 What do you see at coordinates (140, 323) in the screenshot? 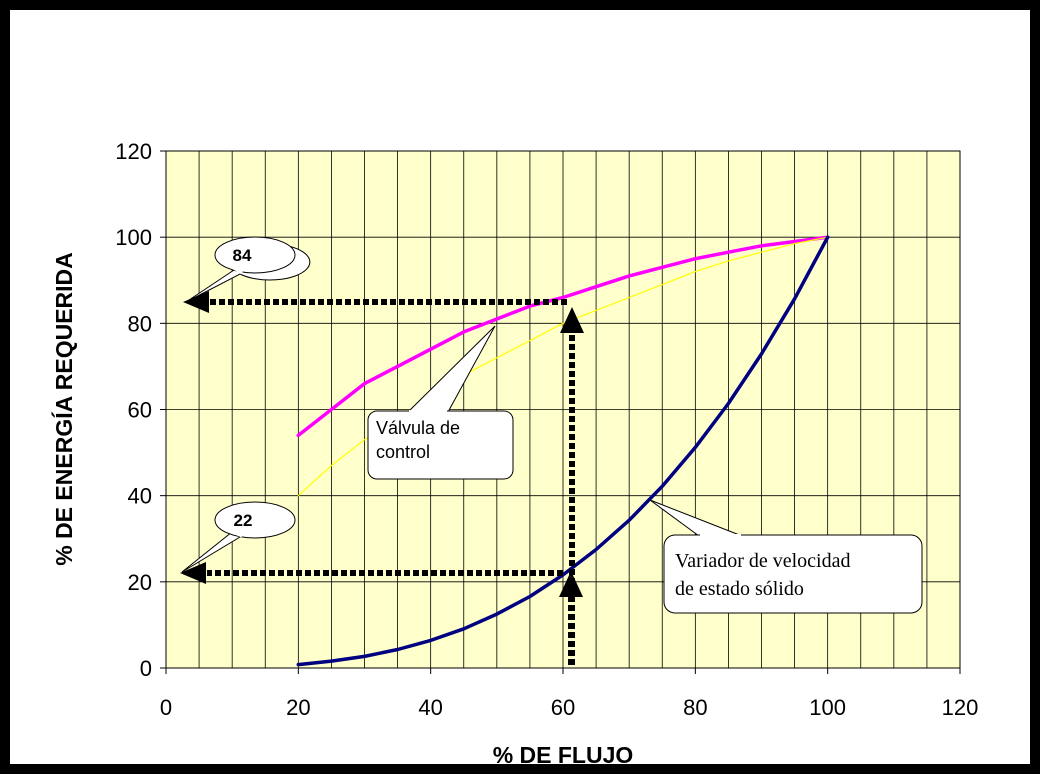
I see `y-tick-label: 80` at bounding box center [140, 323].